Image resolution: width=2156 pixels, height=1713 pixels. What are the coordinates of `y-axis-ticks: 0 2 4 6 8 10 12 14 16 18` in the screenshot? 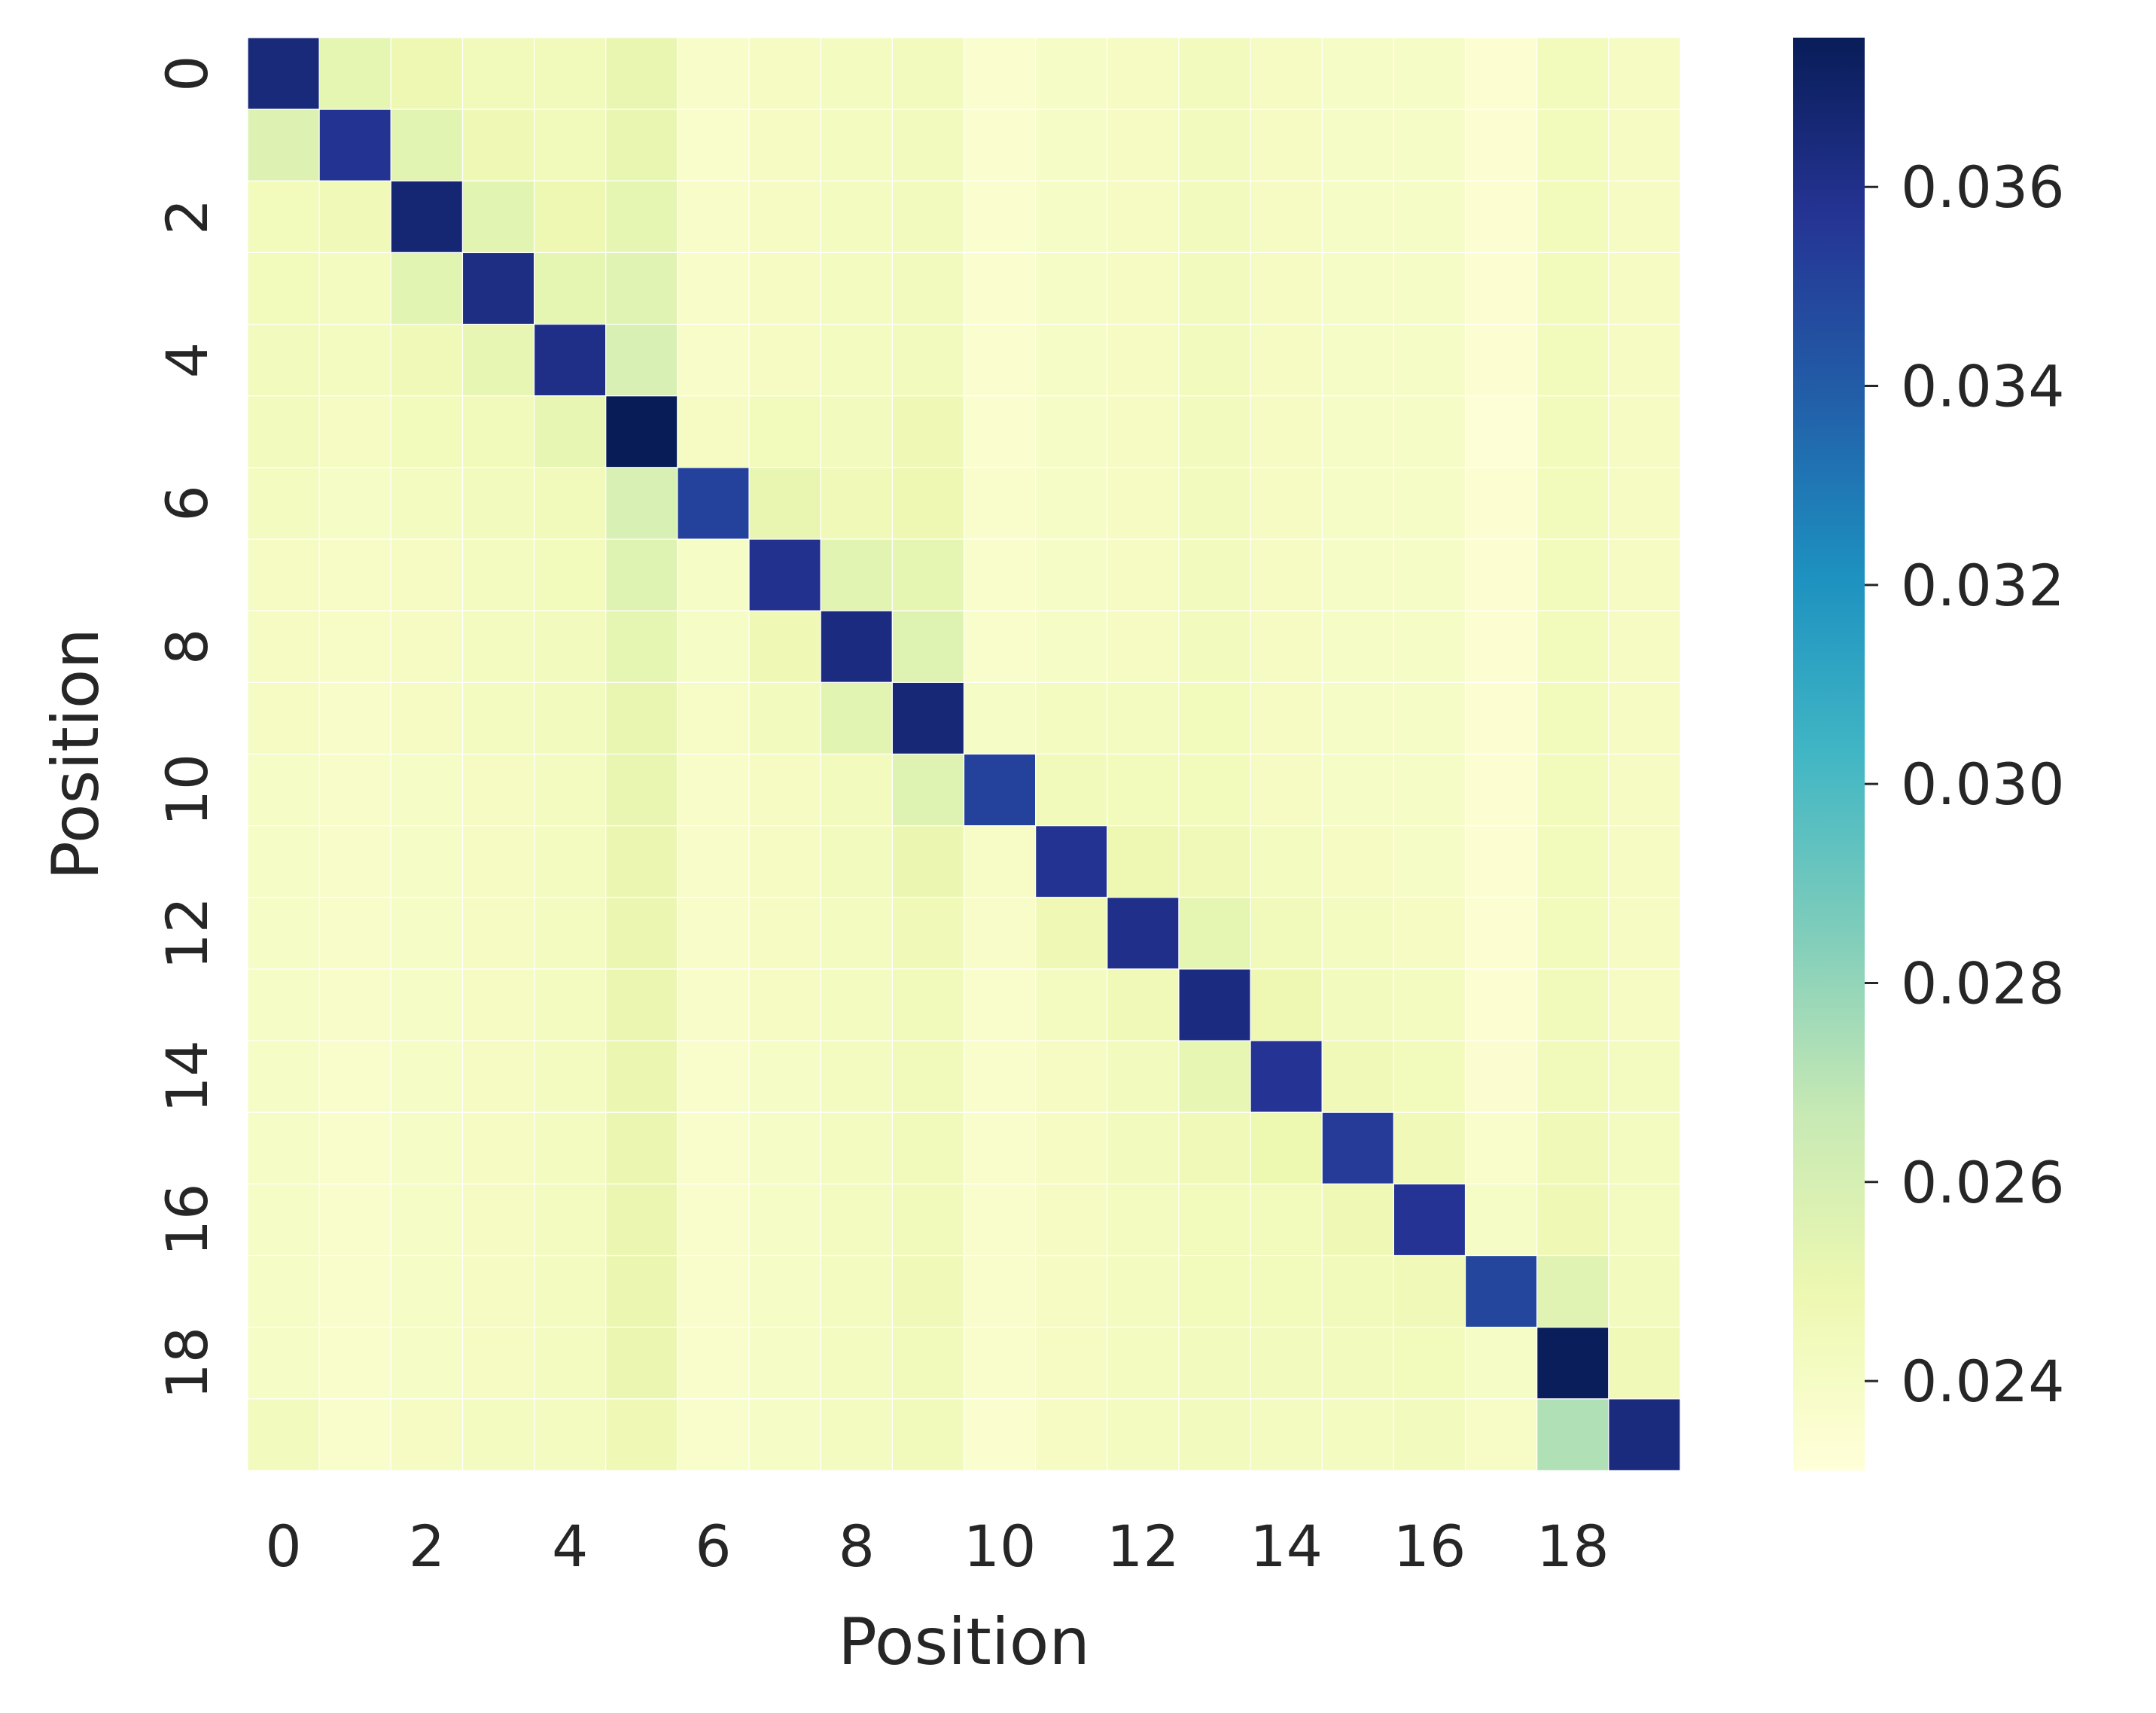 It's located at (188, 727).